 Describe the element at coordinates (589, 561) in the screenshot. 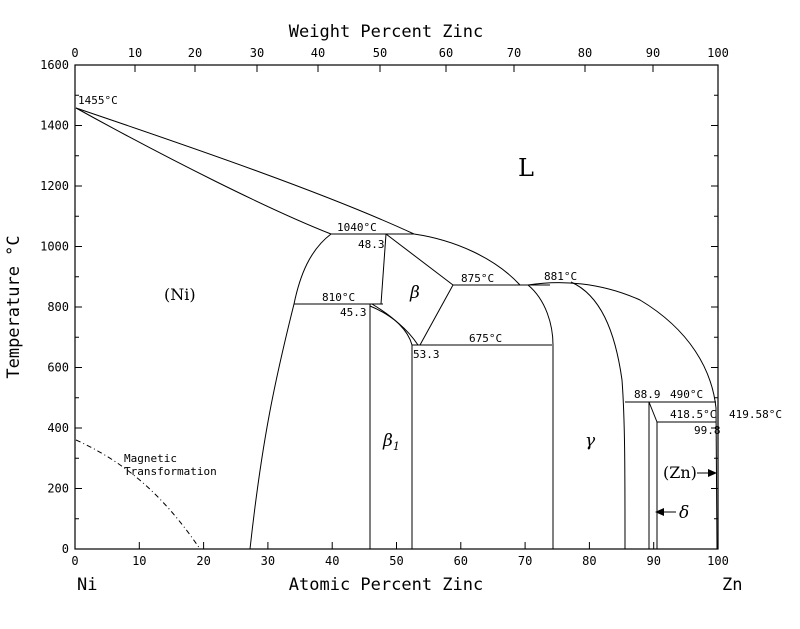

I see `x-bottom-tick-label: 80` at that location.